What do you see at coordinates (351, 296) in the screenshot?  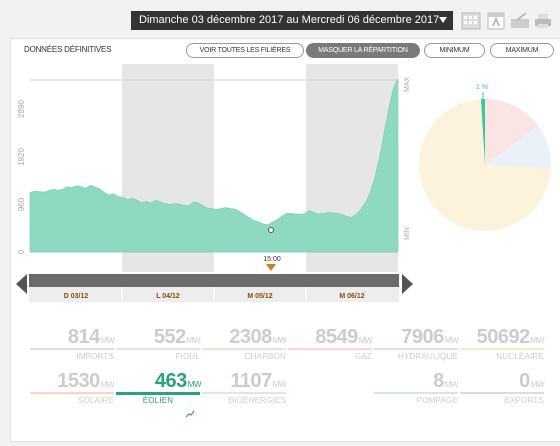 I see `day-label: M 06/12` at bounding box center [351, 296].